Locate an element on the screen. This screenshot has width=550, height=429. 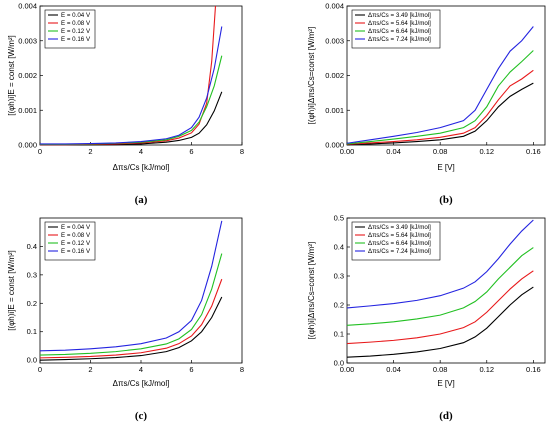
plot-frame is located at coordinates (446, 290).